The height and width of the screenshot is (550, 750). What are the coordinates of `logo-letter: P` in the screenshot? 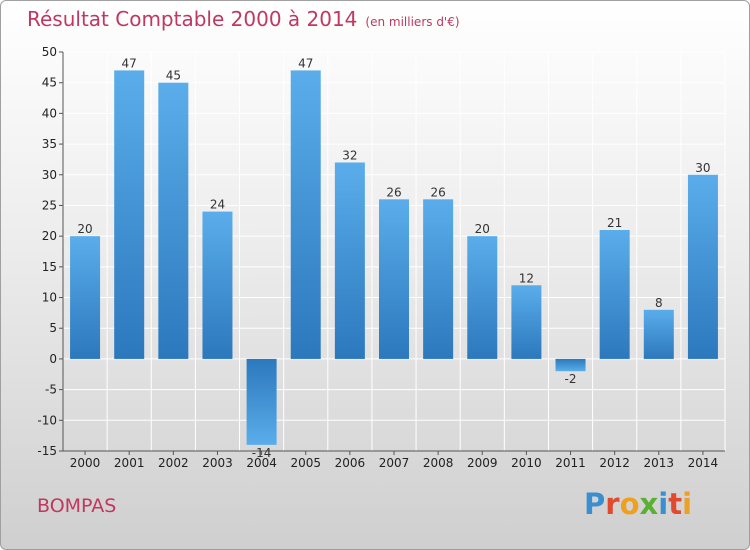 It's located at (595, 504).